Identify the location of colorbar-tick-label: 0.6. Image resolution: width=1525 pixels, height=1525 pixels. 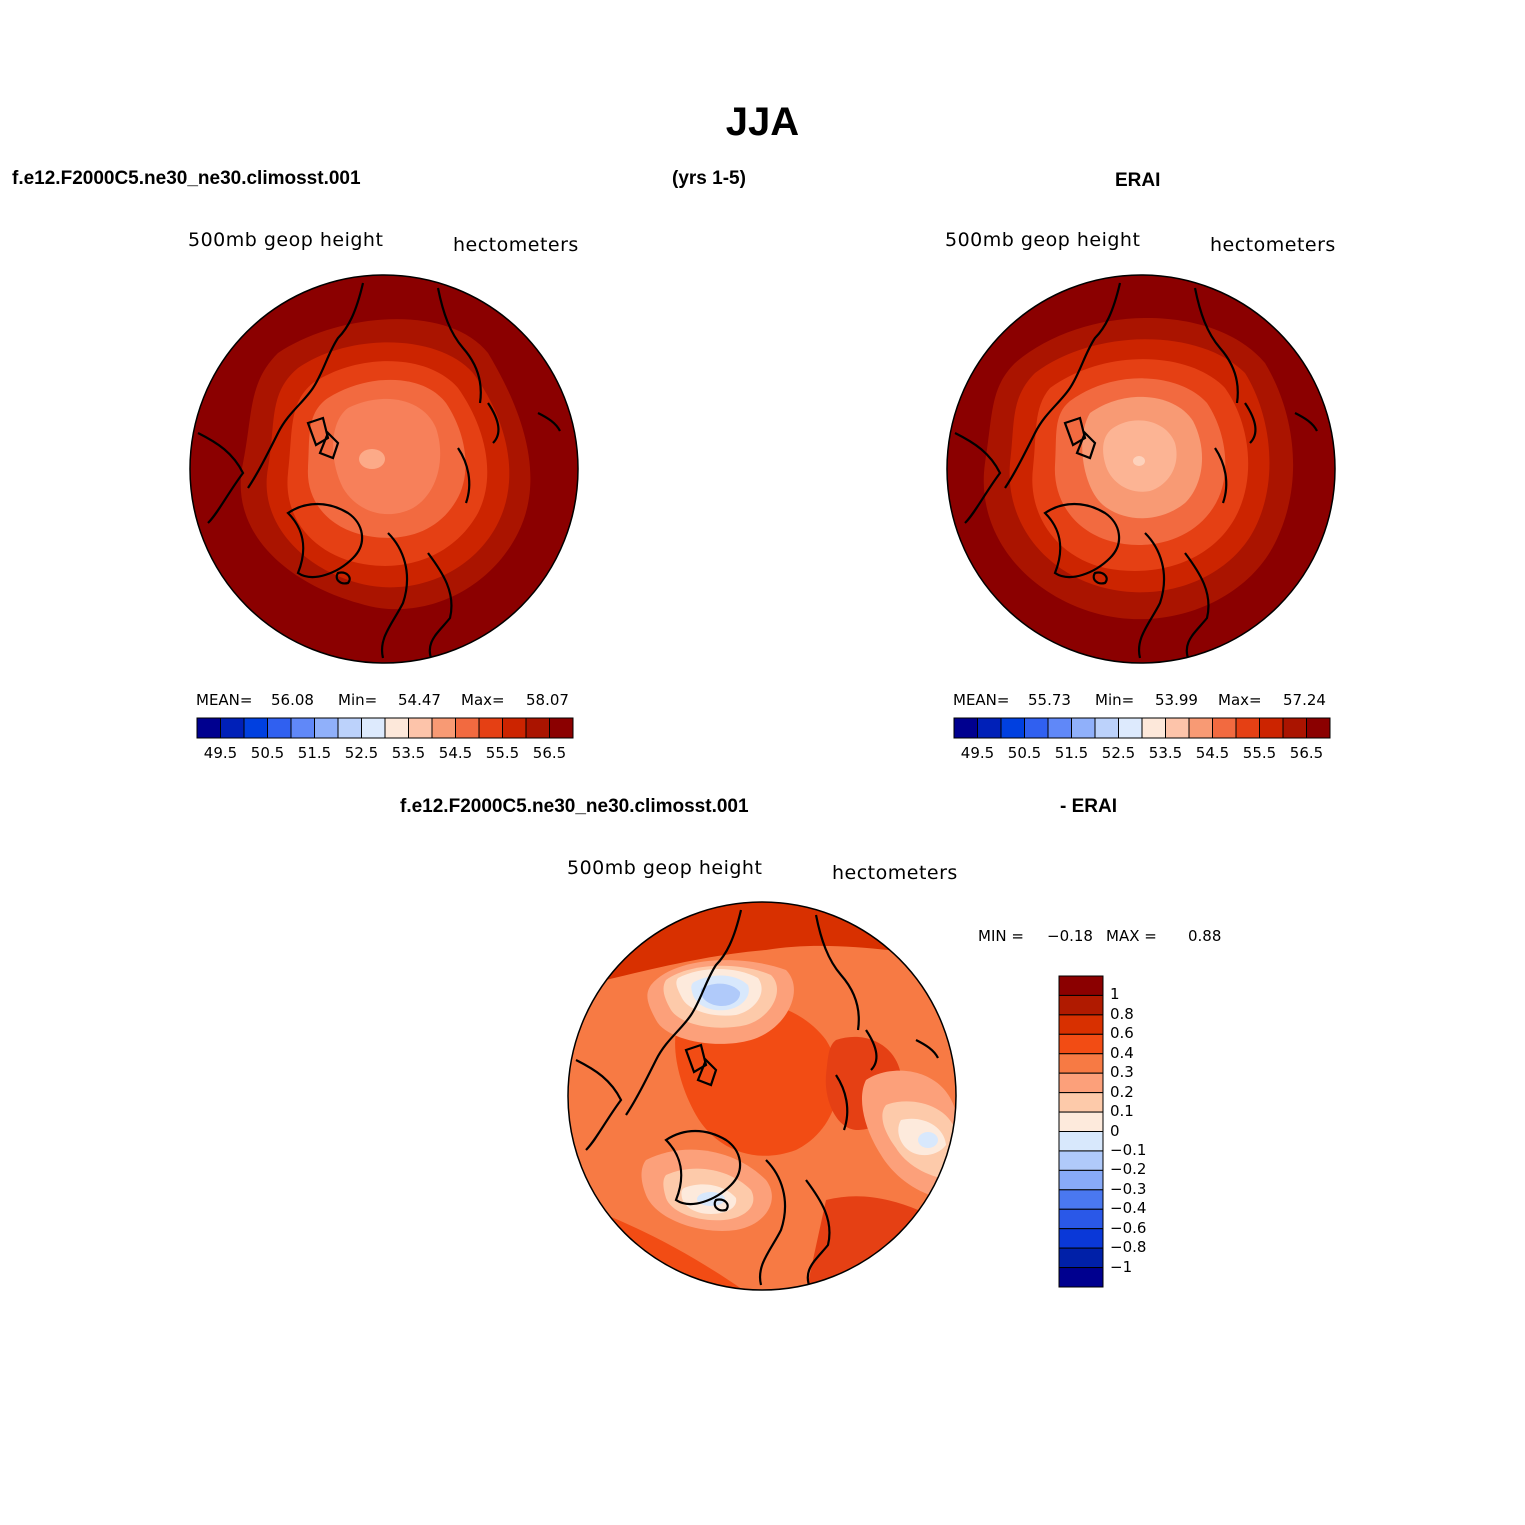
(1122, 1033).